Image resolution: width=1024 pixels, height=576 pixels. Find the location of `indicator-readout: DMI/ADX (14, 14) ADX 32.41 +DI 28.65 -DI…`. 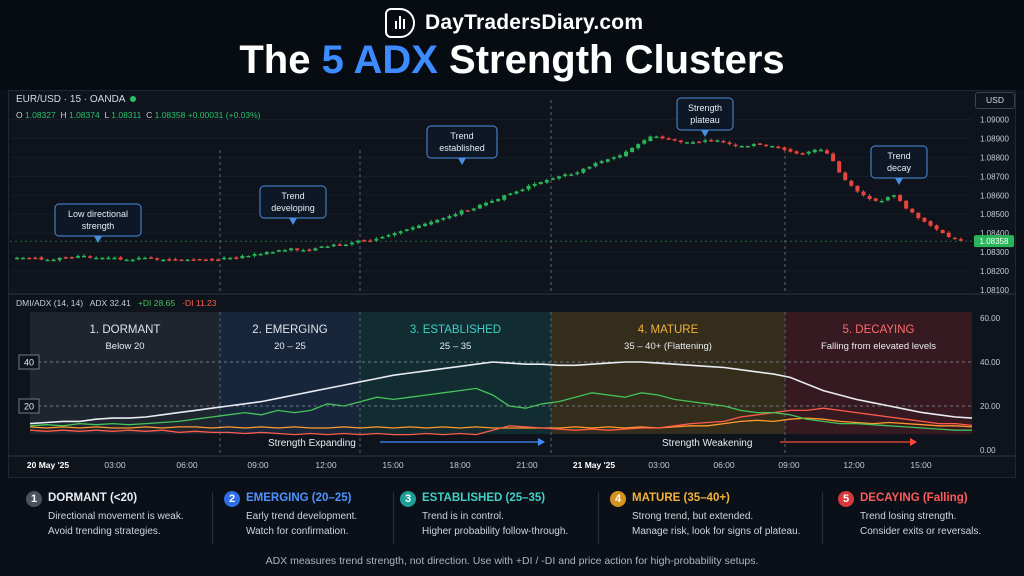

indicator-readout: DMI/ADX (14, 14) ADX 32.41 +DI 28.65 -DI… is located at coordinates (116, 303).